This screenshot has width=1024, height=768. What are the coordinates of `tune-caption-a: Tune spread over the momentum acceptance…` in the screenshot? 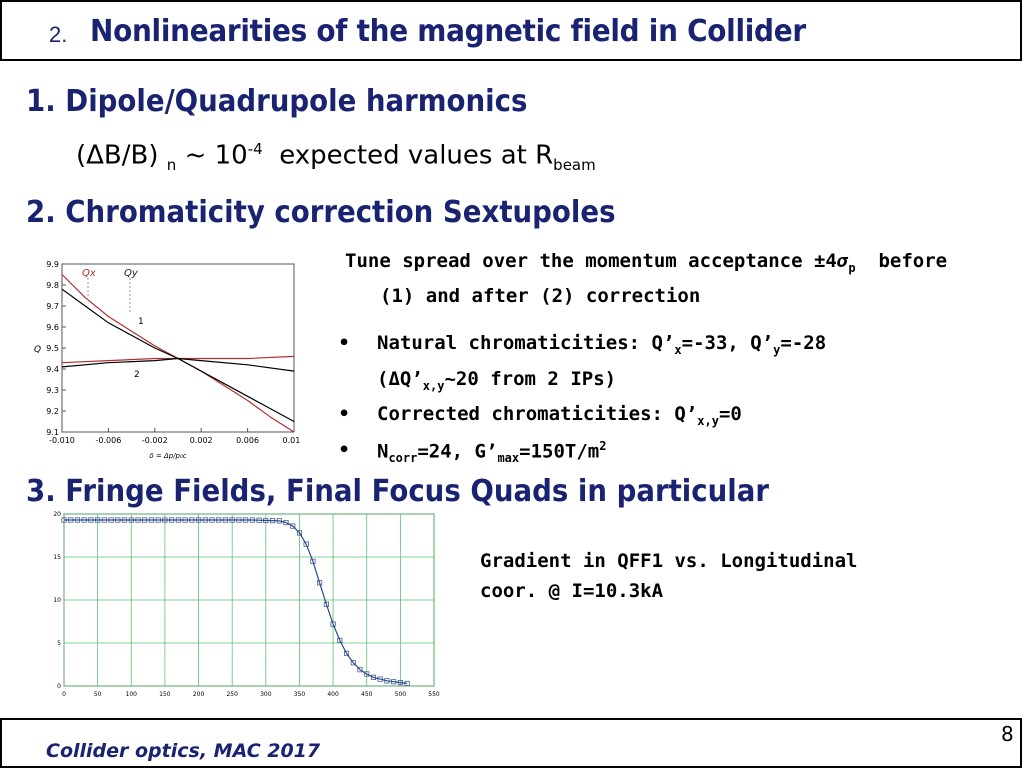 It's located at (591, 261).